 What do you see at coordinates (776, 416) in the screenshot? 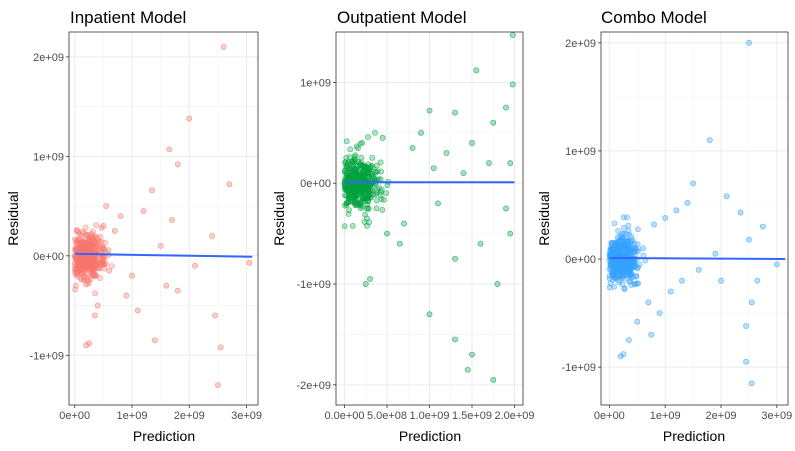
I see `x-tick-label: 3e+09` at bounding box center [776, 416].